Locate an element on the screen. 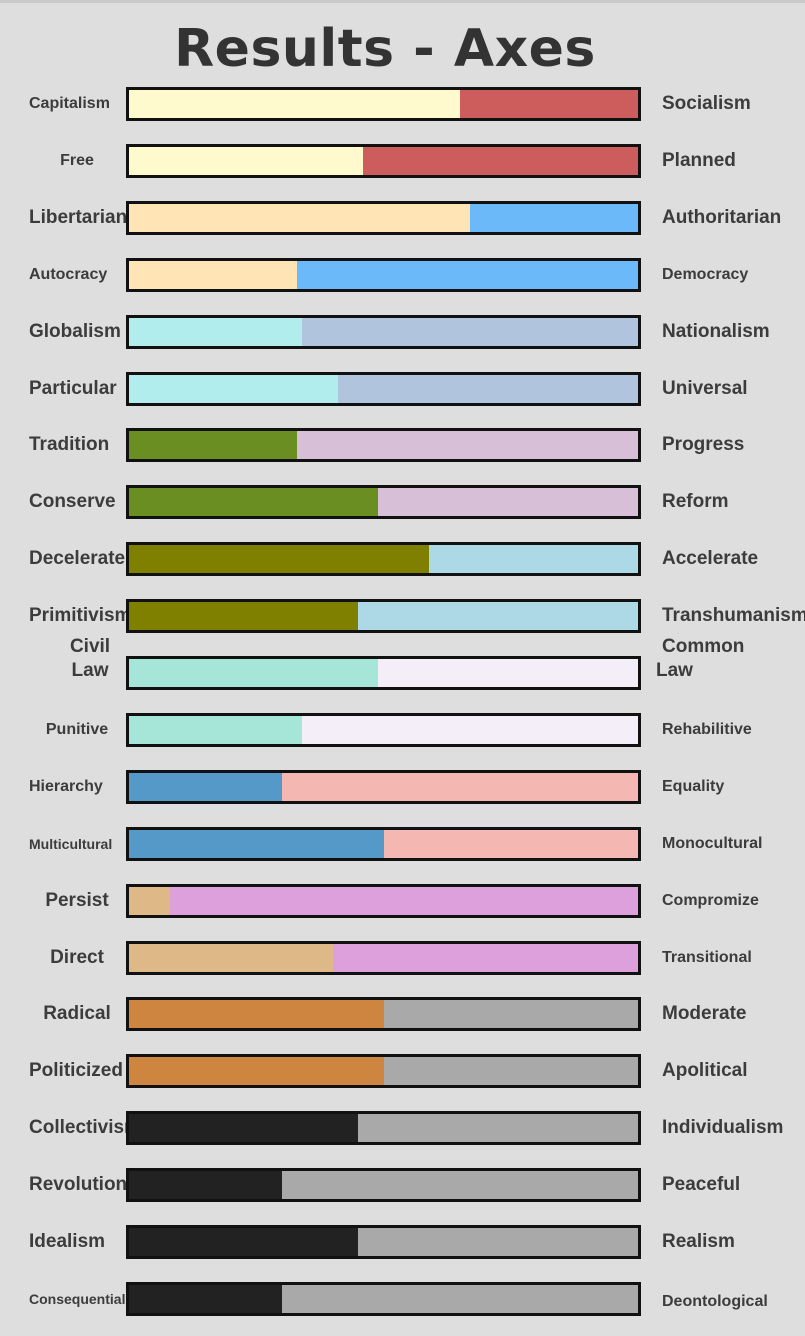 The image size is (805, 1336). axis-right-label: Rehabilitive is located at coordinates (707, 729).